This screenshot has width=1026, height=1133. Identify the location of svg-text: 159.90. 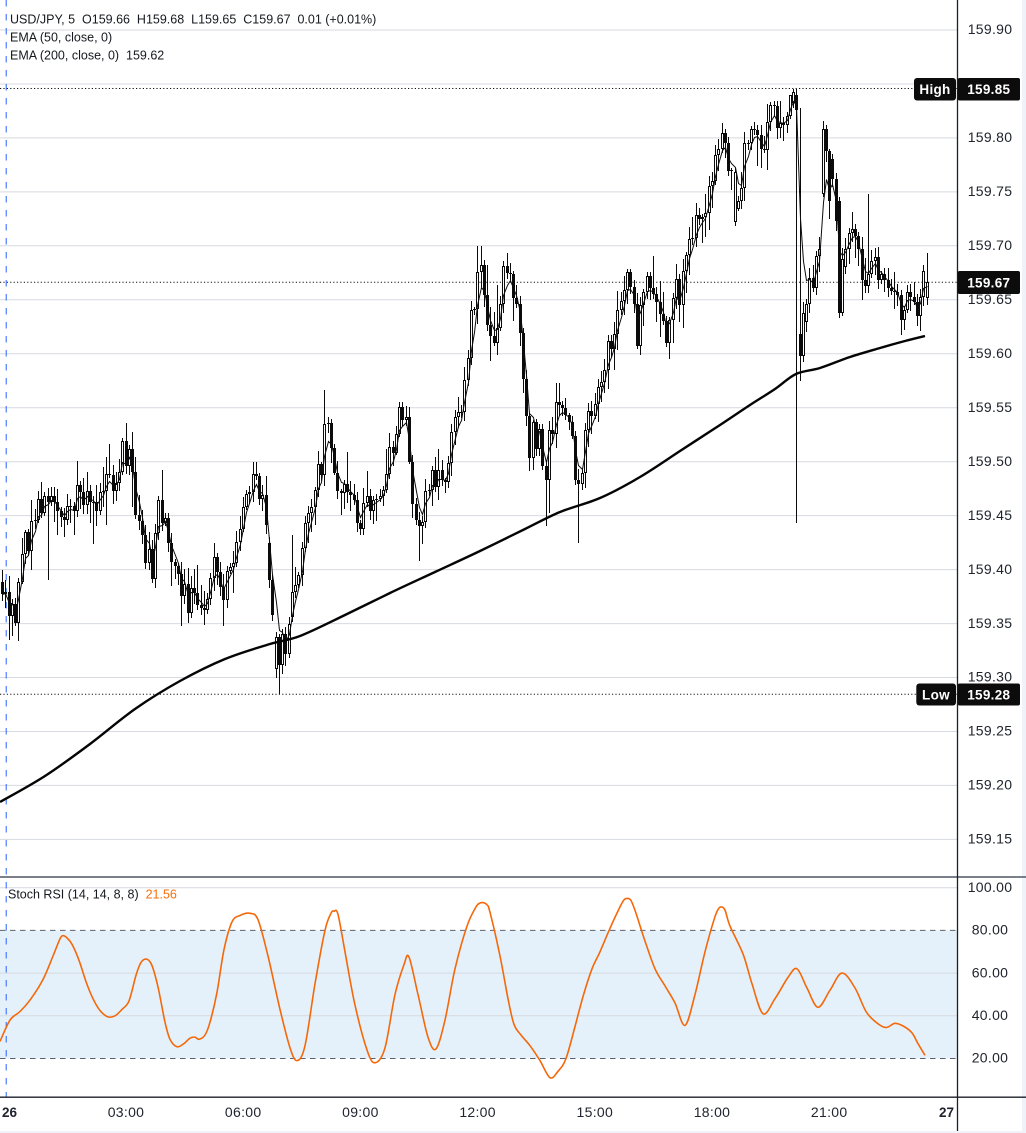
(990, 29).